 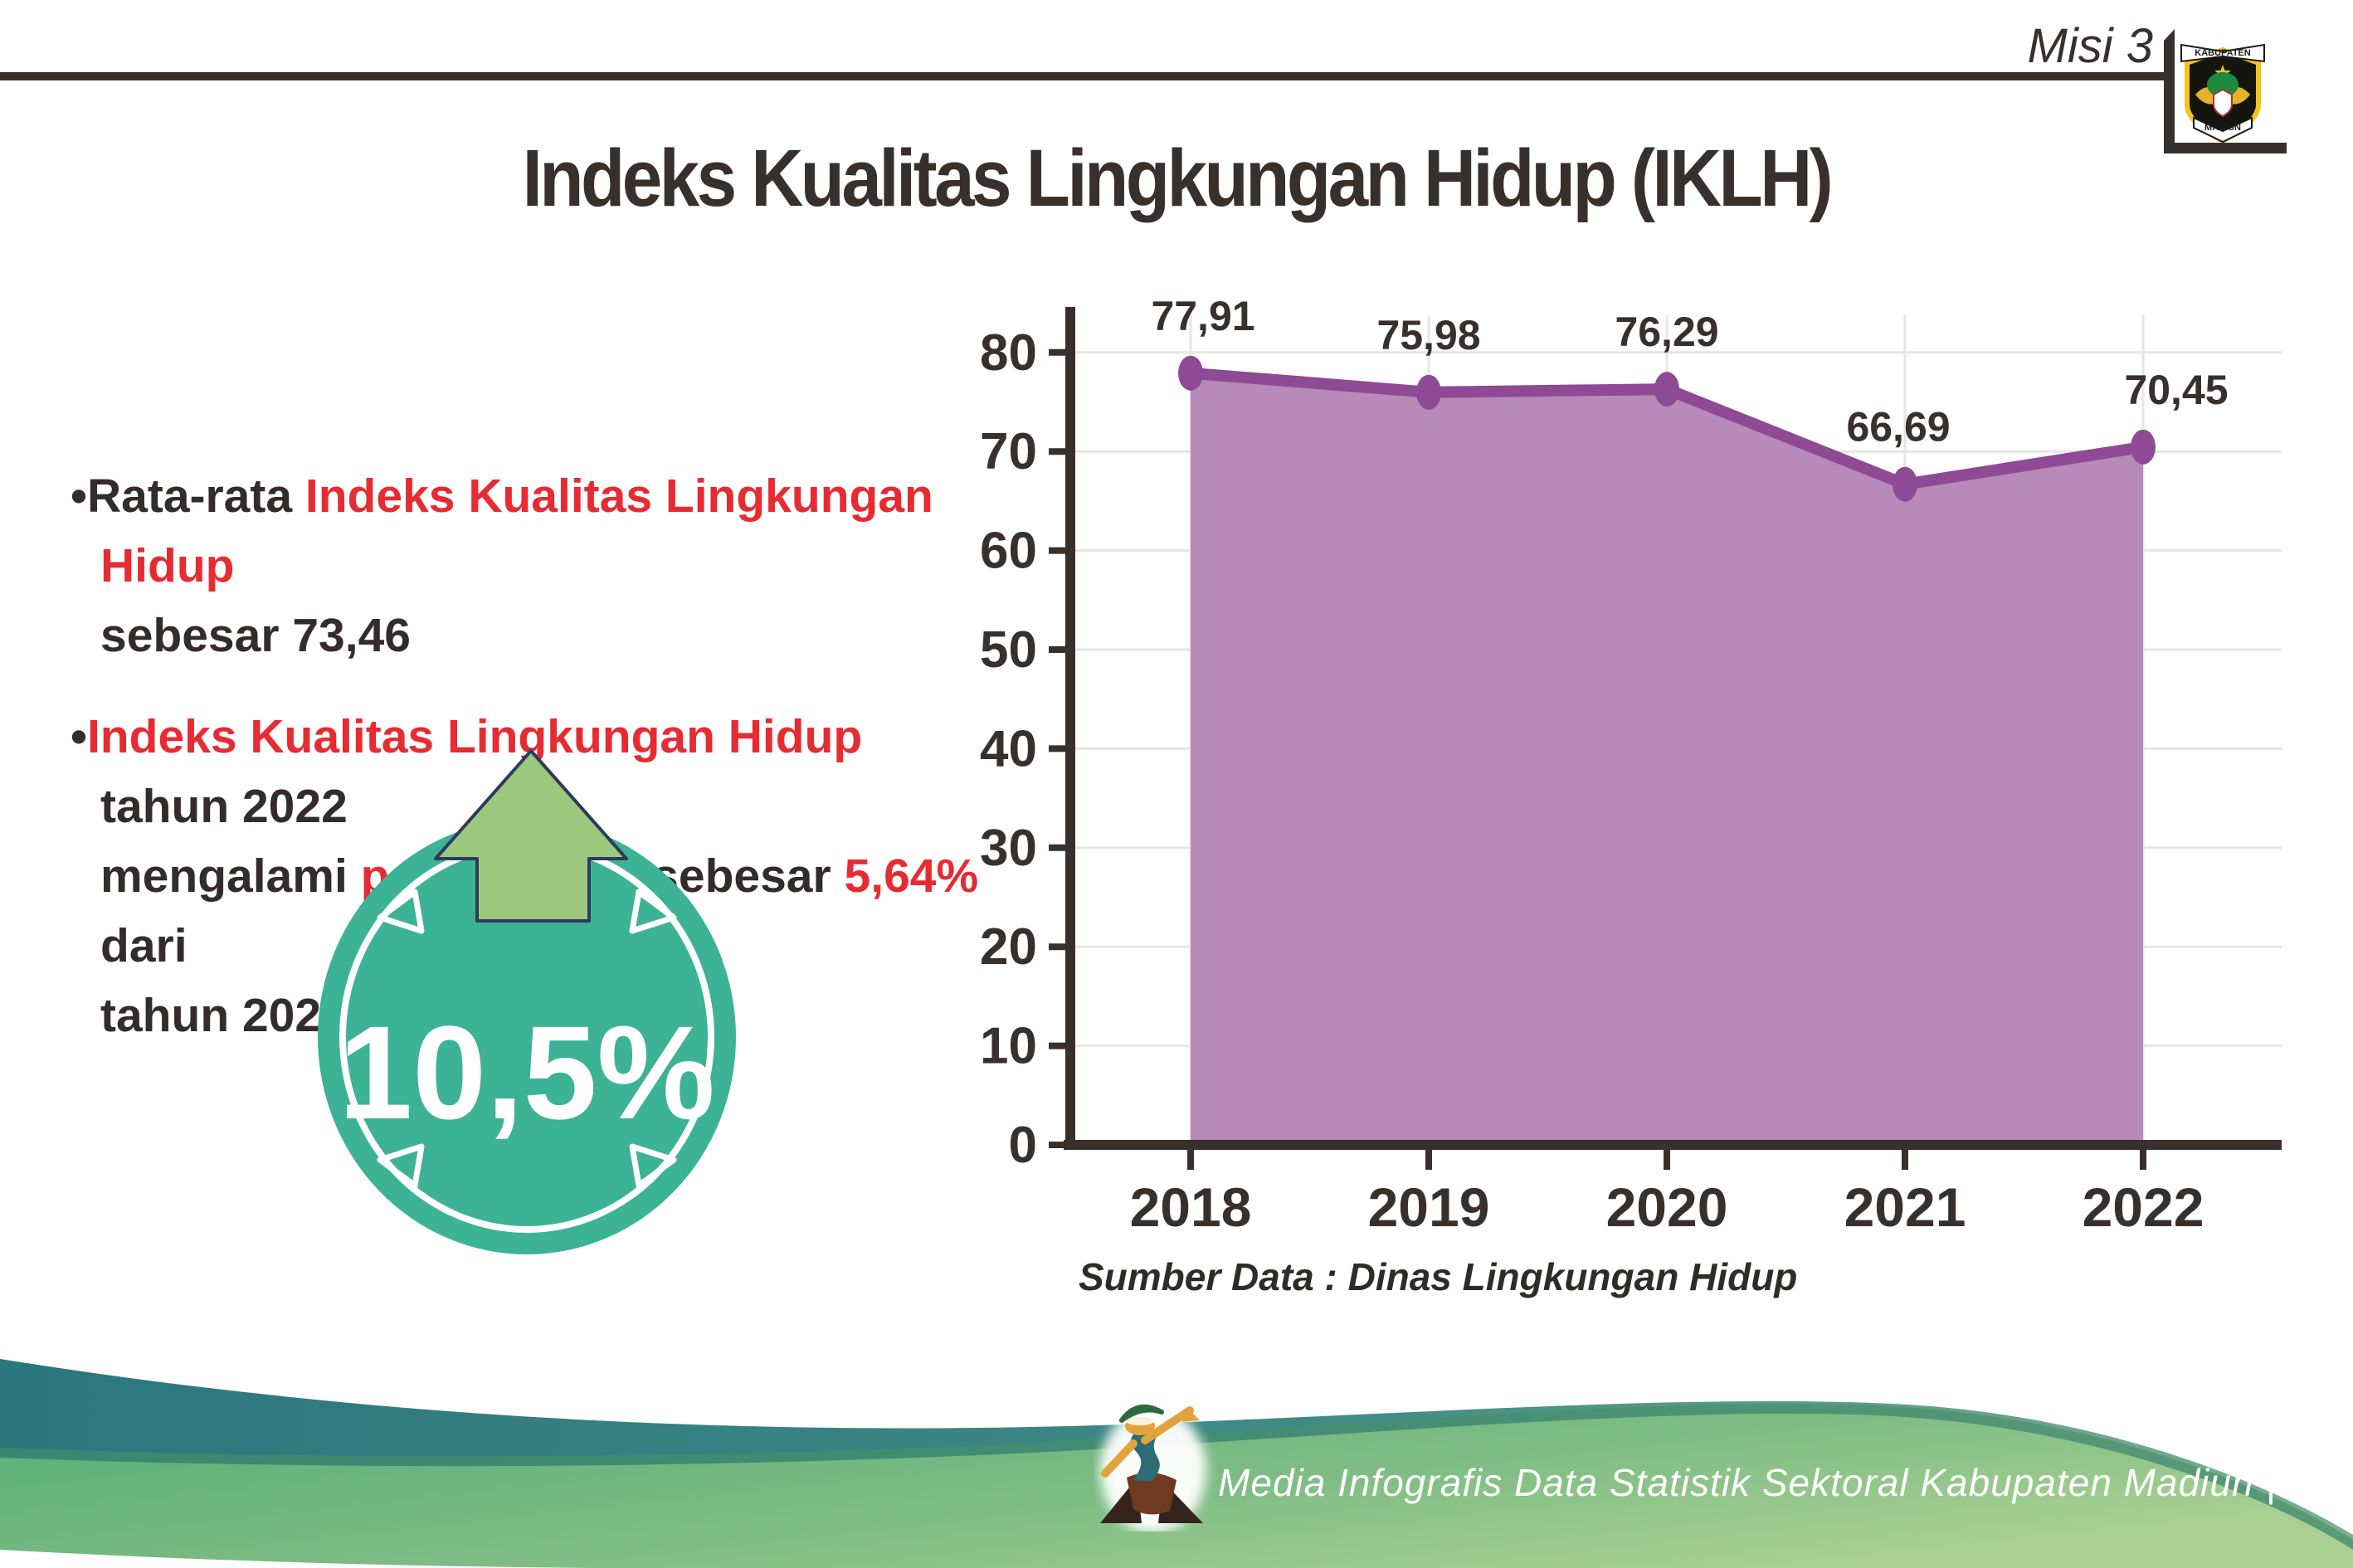 What do you see at coordinates (2222, 53) in the screenshot?
I see `logo-top-word: KABUPATEN` at bounding box center [2222, 53].